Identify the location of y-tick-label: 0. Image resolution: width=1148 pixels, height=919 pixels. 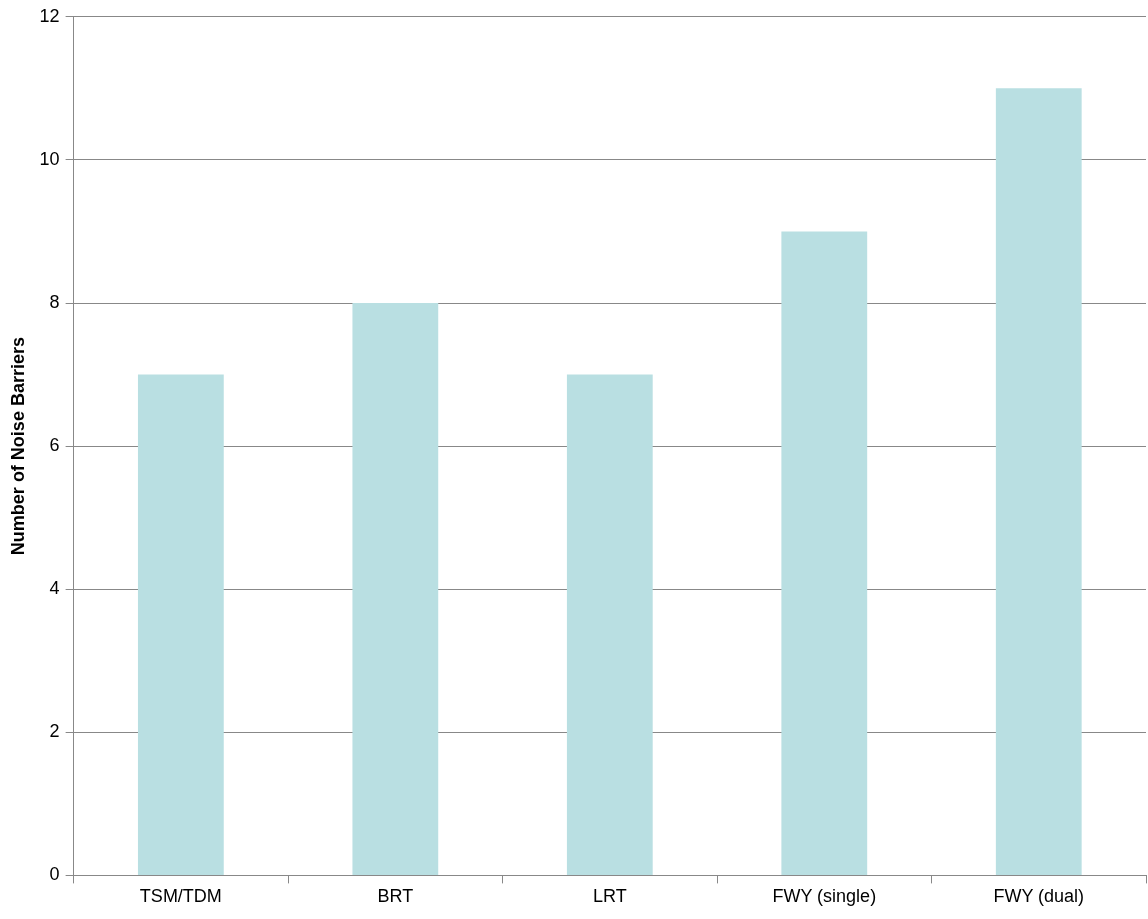
(54, 874).